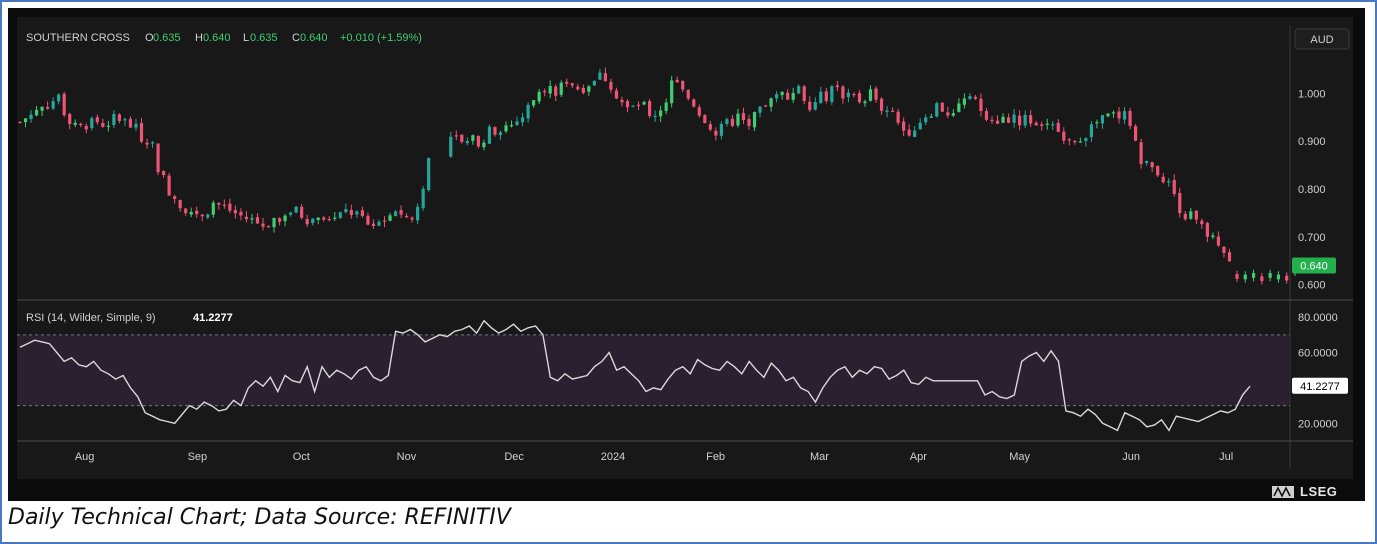  What do you see at coordinates (1312, 94) in the screenshot?
I see `price-tick-label: 1.000` at bounding box center [1312, 94].